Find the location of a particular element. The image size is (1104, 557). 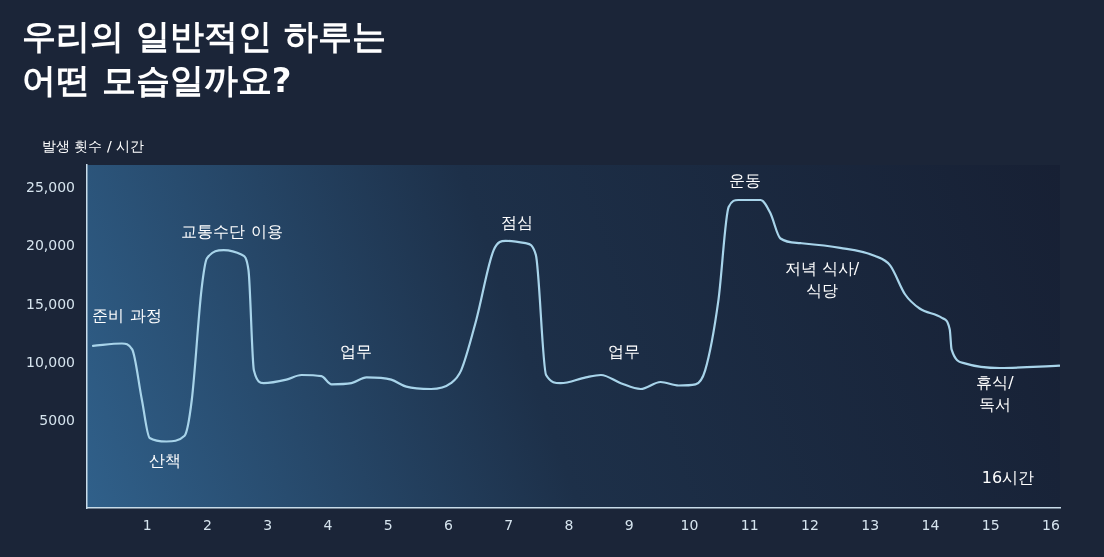

x-tick-label: 2 is located at coordinates (207, 525).